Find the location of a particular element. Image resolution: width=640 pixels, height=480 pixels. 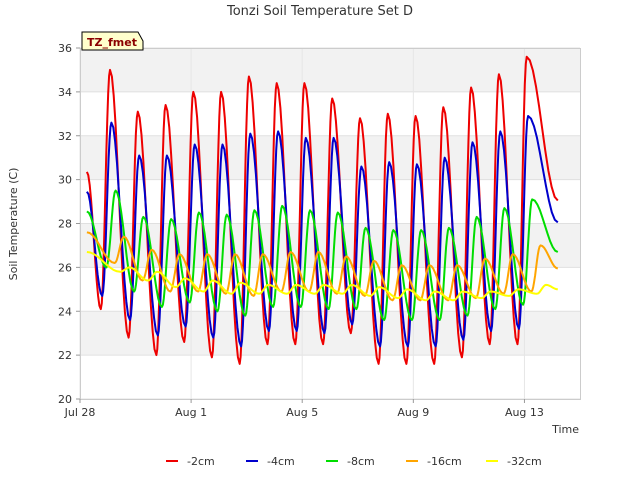

y-tick-label: 34 is located at coordinates (65, 92).